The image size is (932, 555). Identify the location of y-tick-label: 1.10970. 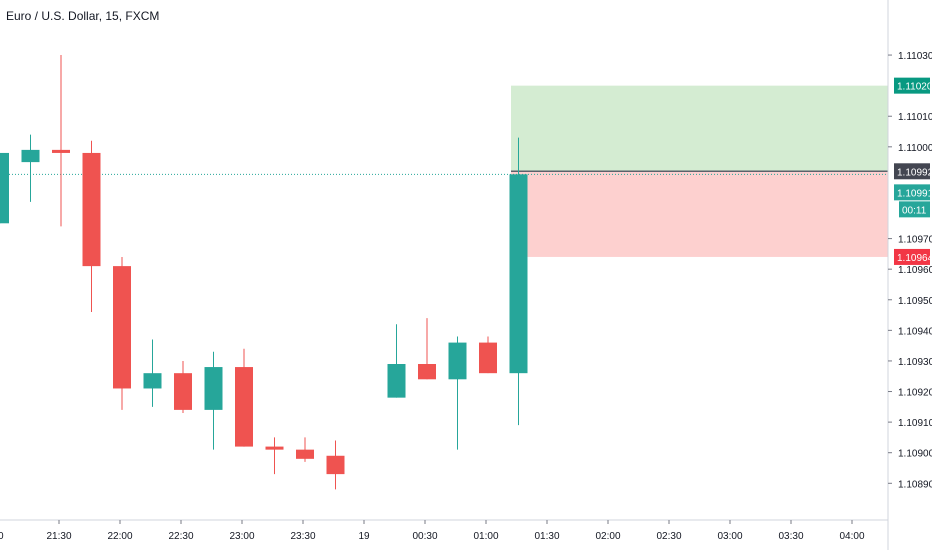
(915, 240).